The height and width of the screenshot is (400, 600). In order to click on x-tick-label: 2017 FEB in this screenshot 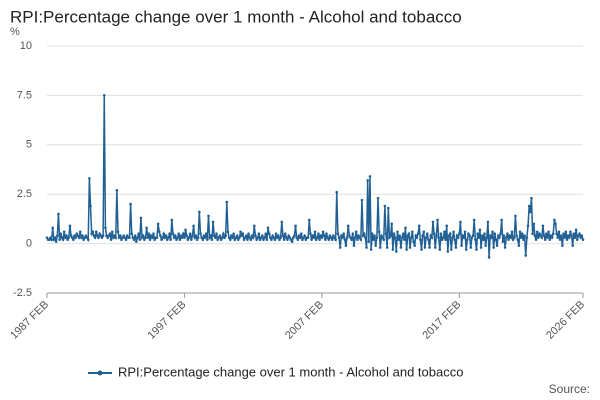, I will do `click(441, 320)`.